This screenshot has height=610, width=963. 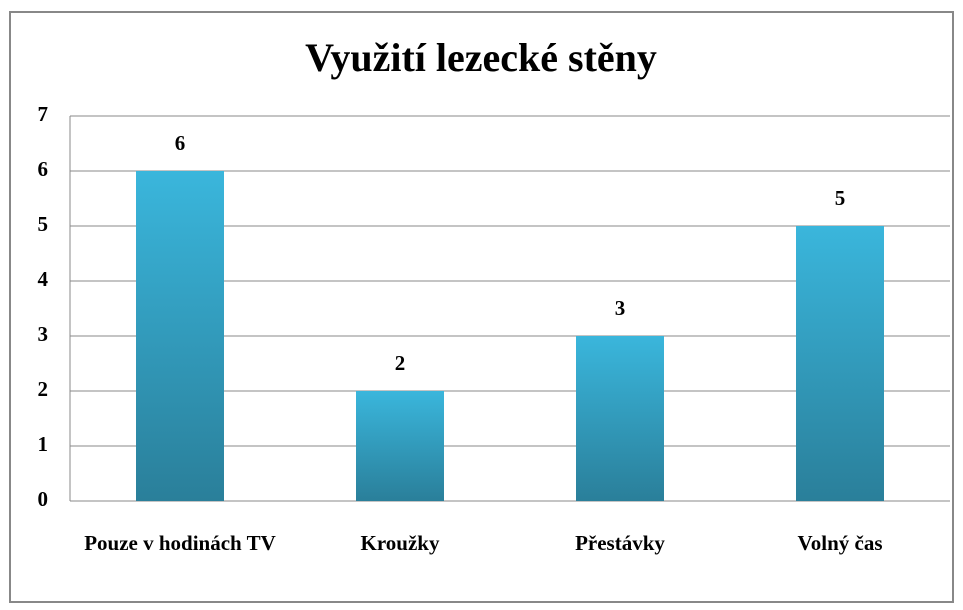 What do you see at coordinates (620, 543) in the screenshot?
I see `x-tick-label: Přestávky` at bounding box center [620, 543].